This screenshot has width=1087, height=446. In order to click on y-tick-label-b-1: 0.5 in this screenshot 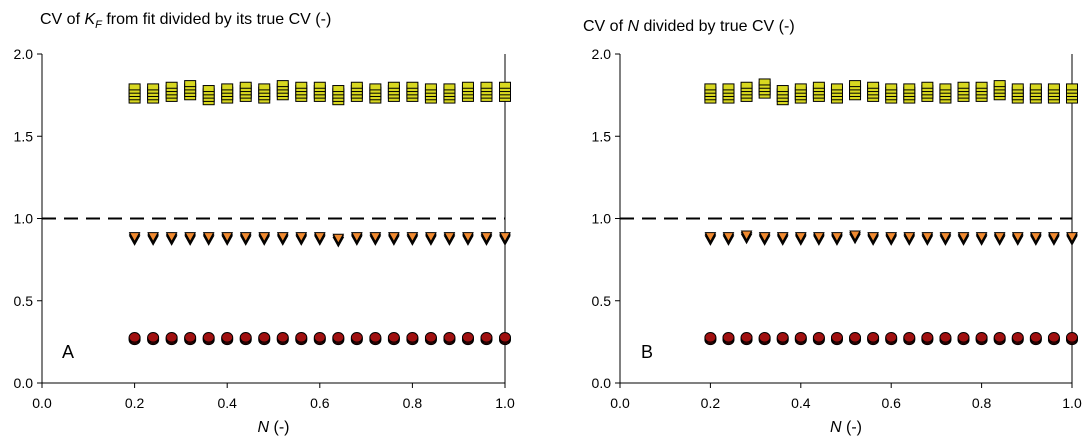, I will do `click(602, 301)`.